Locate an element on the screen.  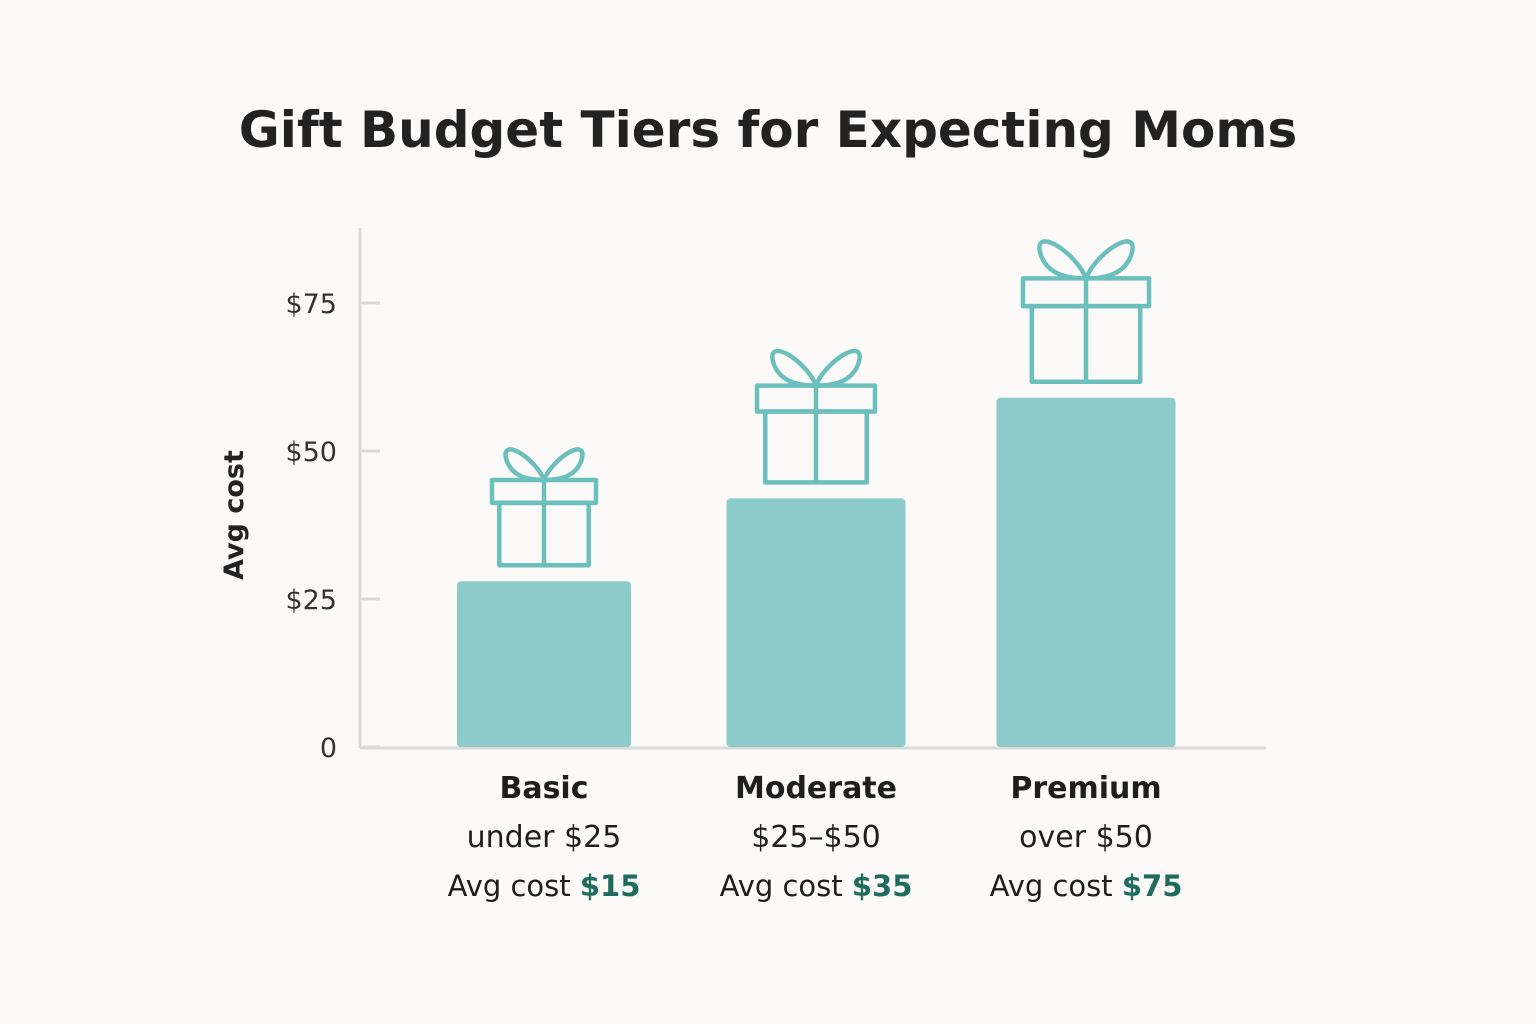
category-label: Premium is located at coordinates (1085, 788).